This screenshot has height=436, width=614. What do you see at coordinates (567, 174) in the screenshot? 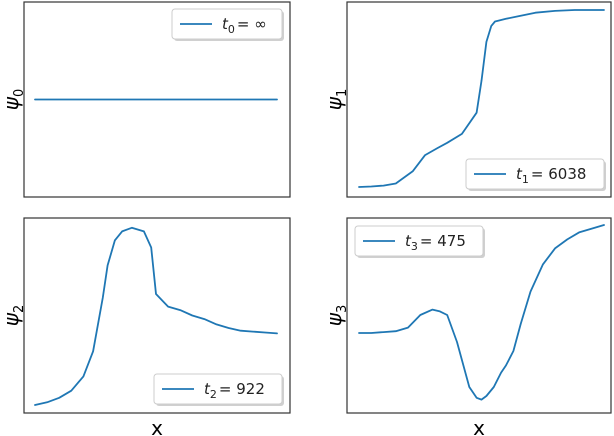
I see `legend-value: 6038` at bounding box center [567, 174].